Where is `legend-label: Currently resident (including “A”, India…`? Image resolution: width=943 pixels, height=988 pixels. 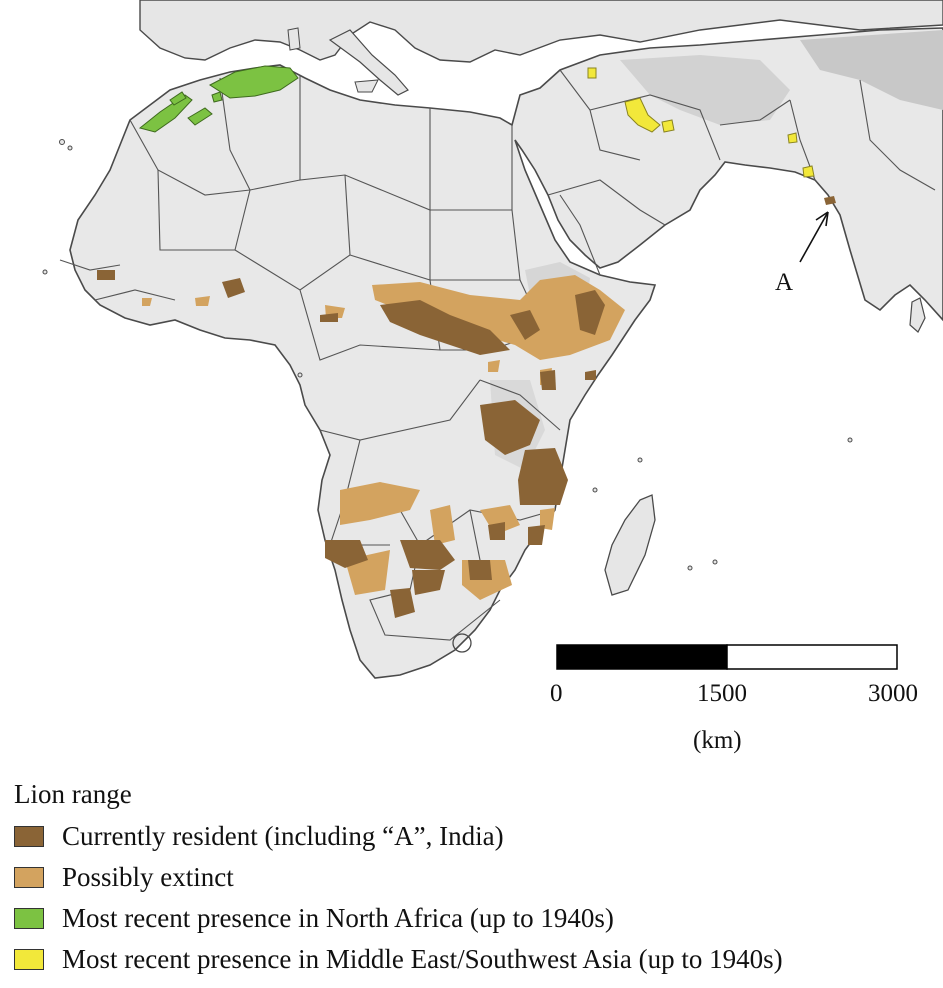 legend-label: Currently resident (including “A”, India… is located at coordinates (283, 836).